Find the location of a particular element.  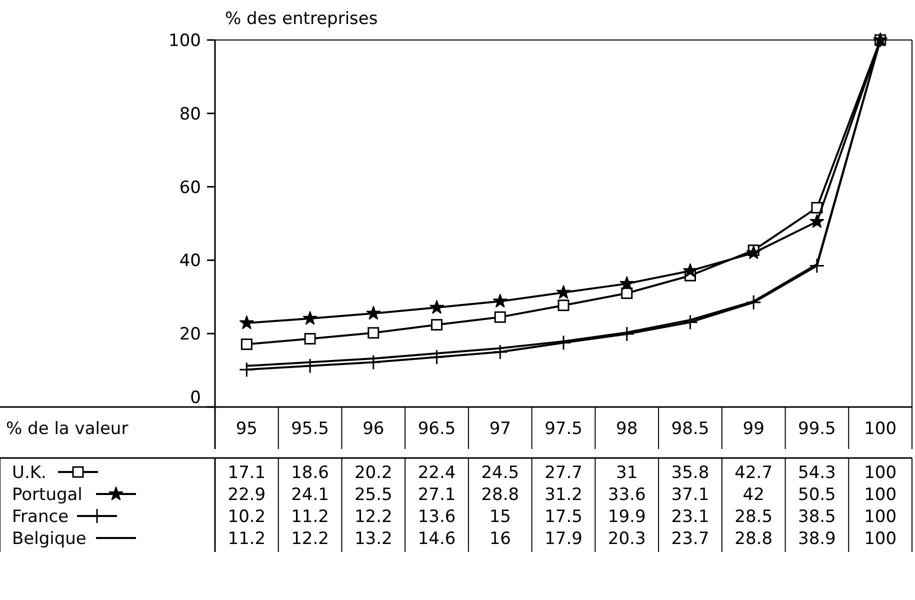

y-tick-label: 40 is located at coordinates (190, 261).